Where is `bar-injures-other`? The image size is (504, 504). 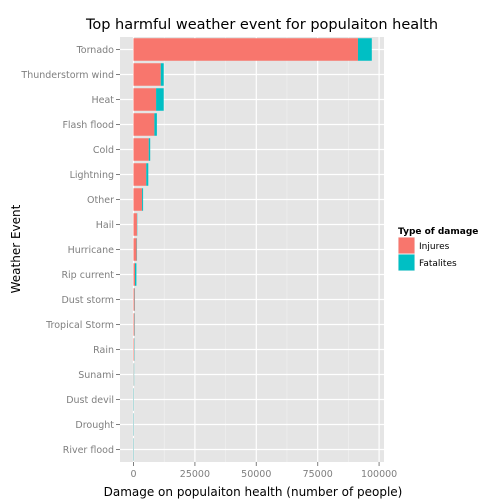 bar-injures-other is located at coordinates (138, 199).